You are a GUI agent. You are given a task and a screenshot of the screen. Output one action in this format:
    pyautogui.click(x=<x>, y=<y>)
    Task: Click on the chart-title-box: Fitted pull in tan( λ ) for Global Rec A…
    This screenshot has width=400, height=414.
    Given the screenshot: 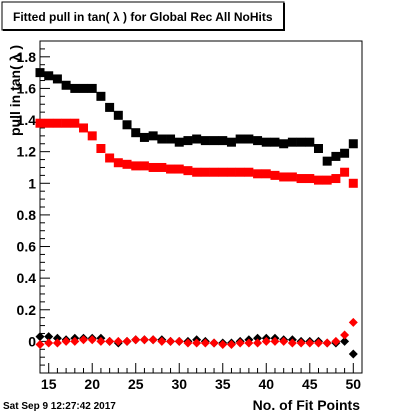 What is the action you would take?
    pyautogui.click(x=143, y=16)
    